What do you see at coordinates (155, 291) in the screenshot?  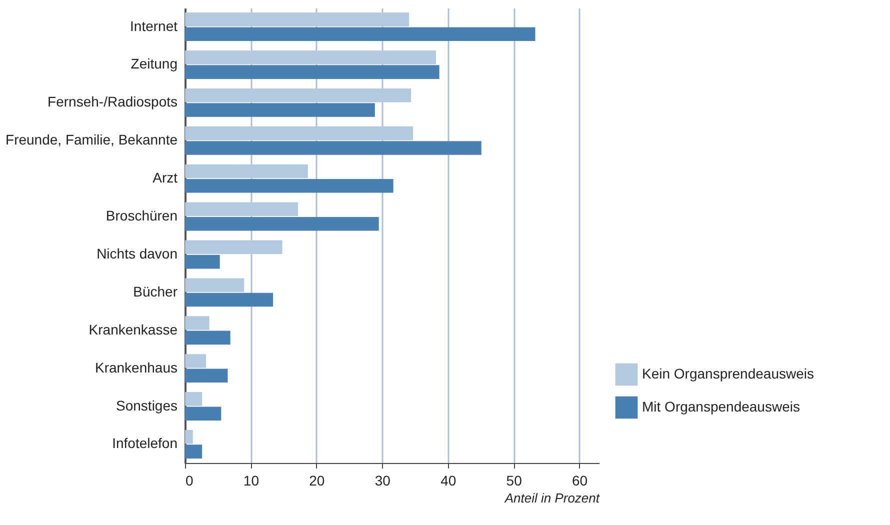 I see `y-tick-label: Bücher` at bounding box center [155, 291].